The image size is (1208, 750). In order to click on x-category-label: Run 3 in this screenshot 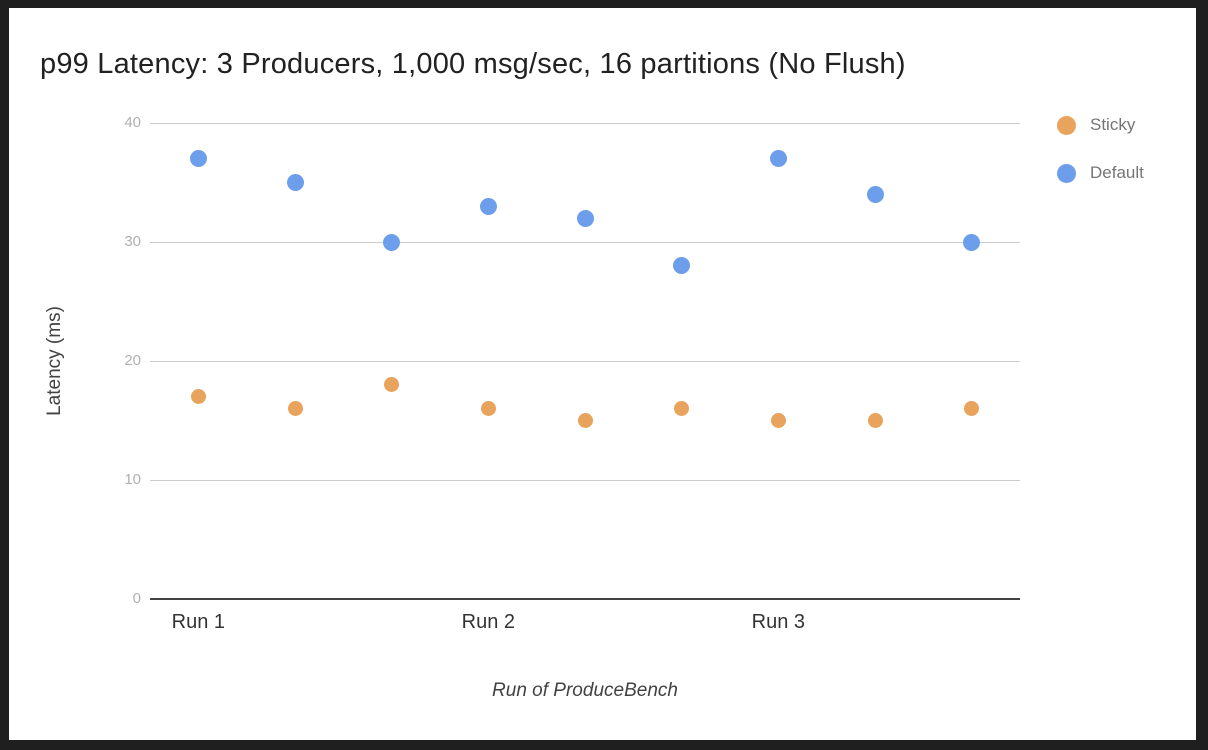, I will do `click(778, 622)`.